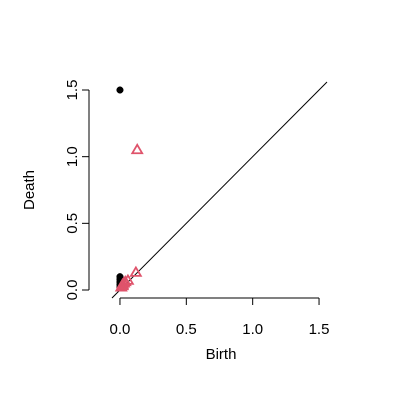 Image resolution: width=400 pixels, height=400 pixels. What do you see at coordinates (129, 189) in the screenshot?
I see `points-group` at bounding box center [129, 189].